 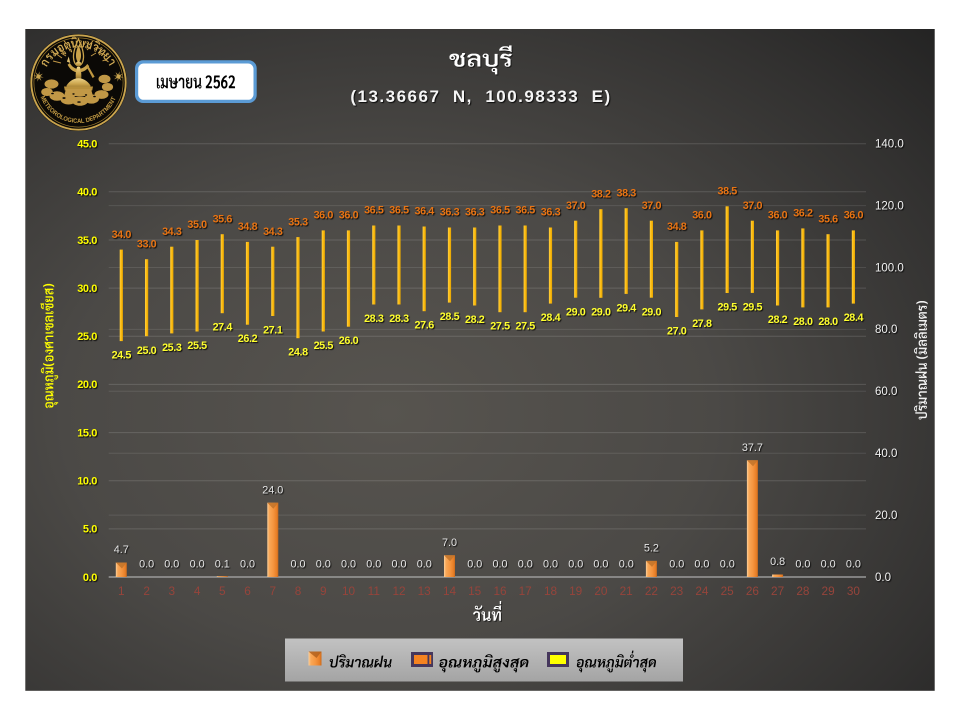 What do you see at coordinates (651, 549) in the screenshot?
I see `svg-text: 5.2` at bounding box center [651, 549].